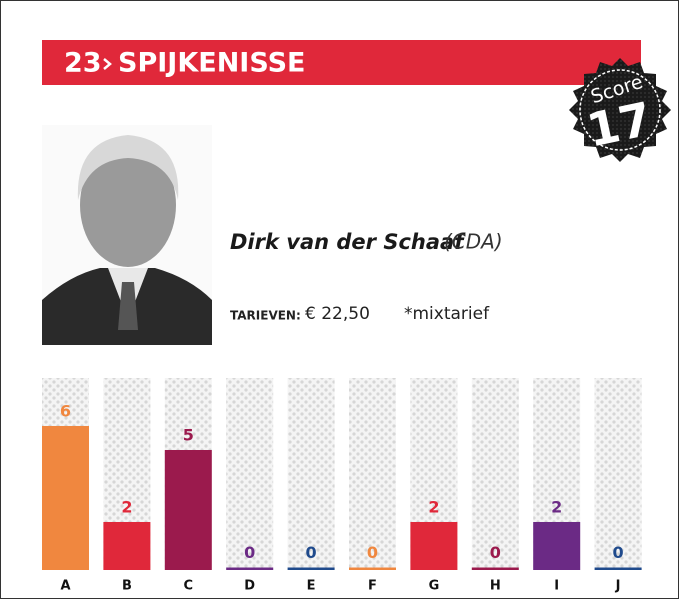 The width and height of the screenshot is (679, 603). What do you see at coordinates (372, 586) in the screenshot?
I see `category-label: F` at bounding box center [372, 586].